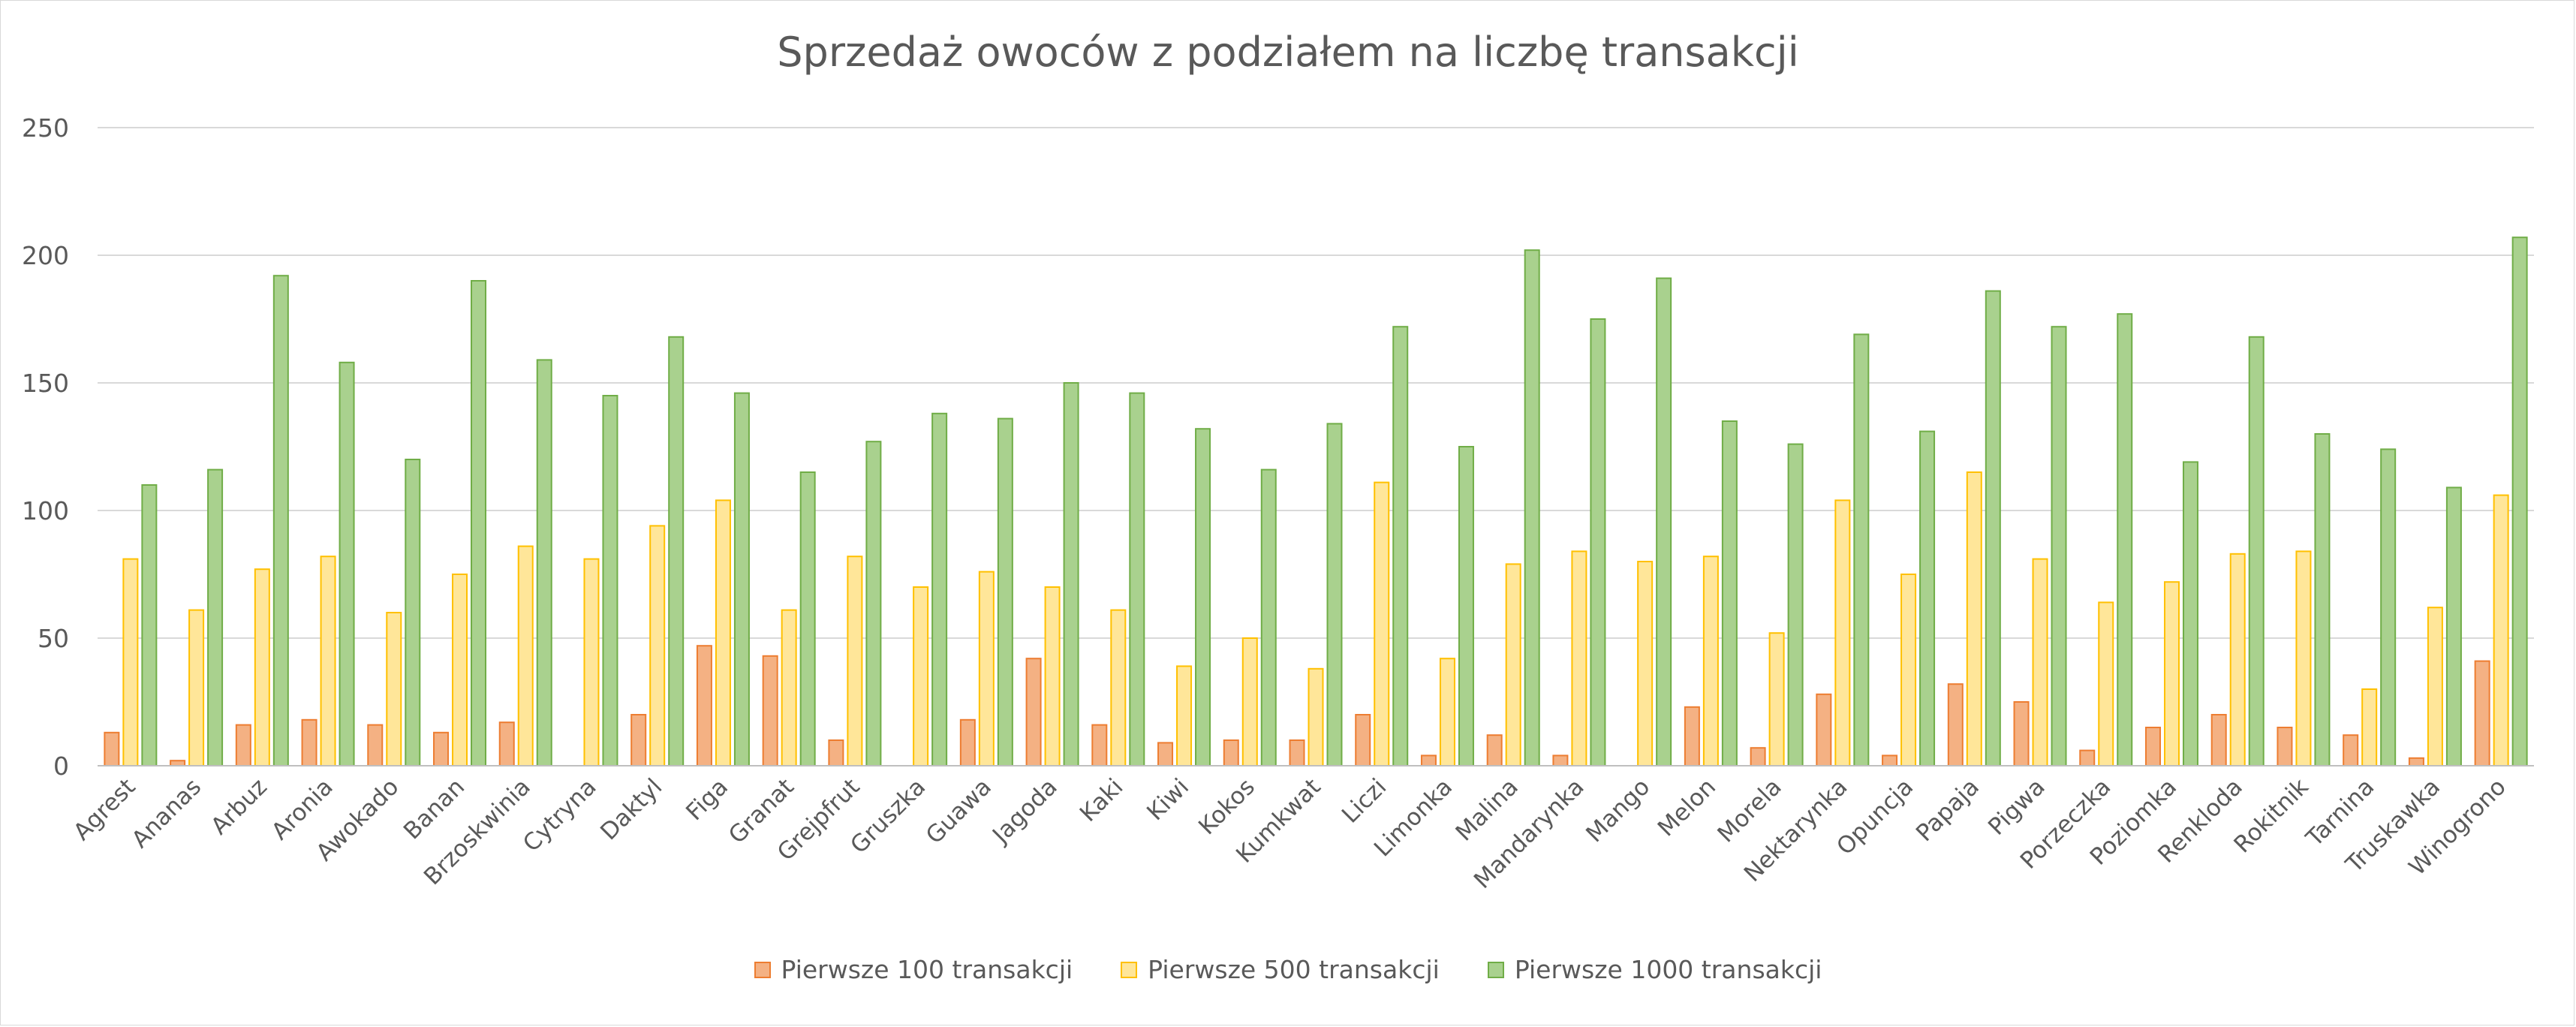 This screenshot has width=2576, height=1027. Describe the element at coordinates (53, 638) in the screenshot. I see `y-tick-label: 50` at that location.